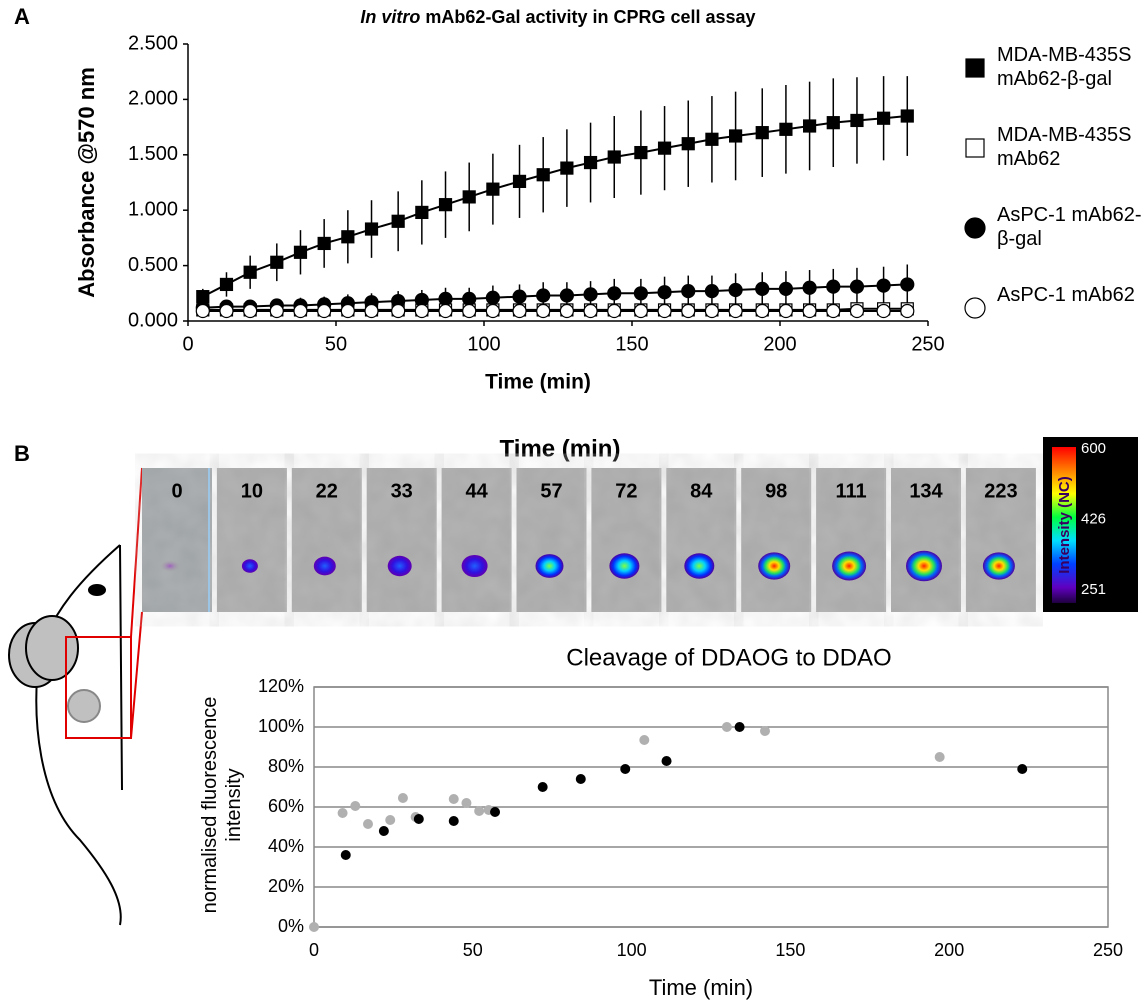 The width and height of the screenshot is (1144, 1005). I want to click on colorbar-tick-label: 426, so click(1093, 518).